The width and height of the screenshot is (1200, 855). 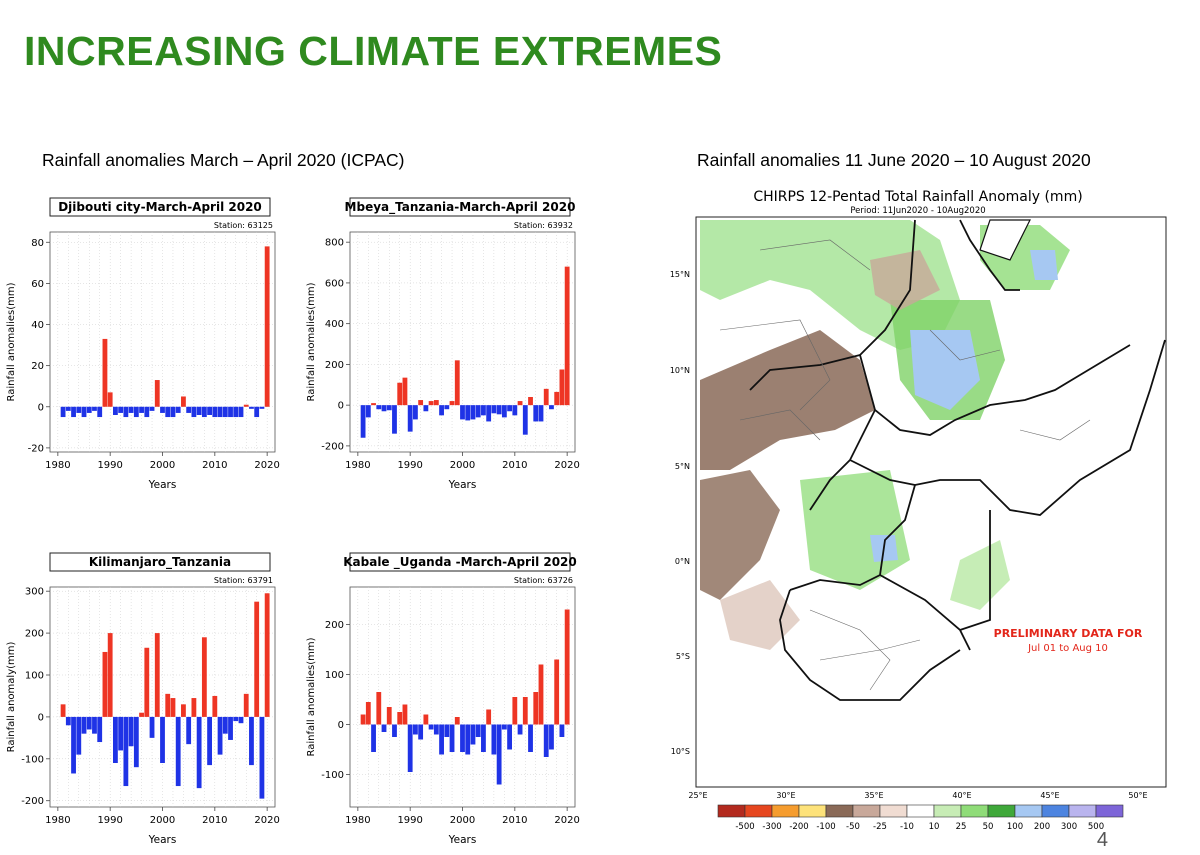 What do you see at coordinates (34, 592) in the screenshot?
I see `y-tick-label: 300` at bounding box center [34, 592].